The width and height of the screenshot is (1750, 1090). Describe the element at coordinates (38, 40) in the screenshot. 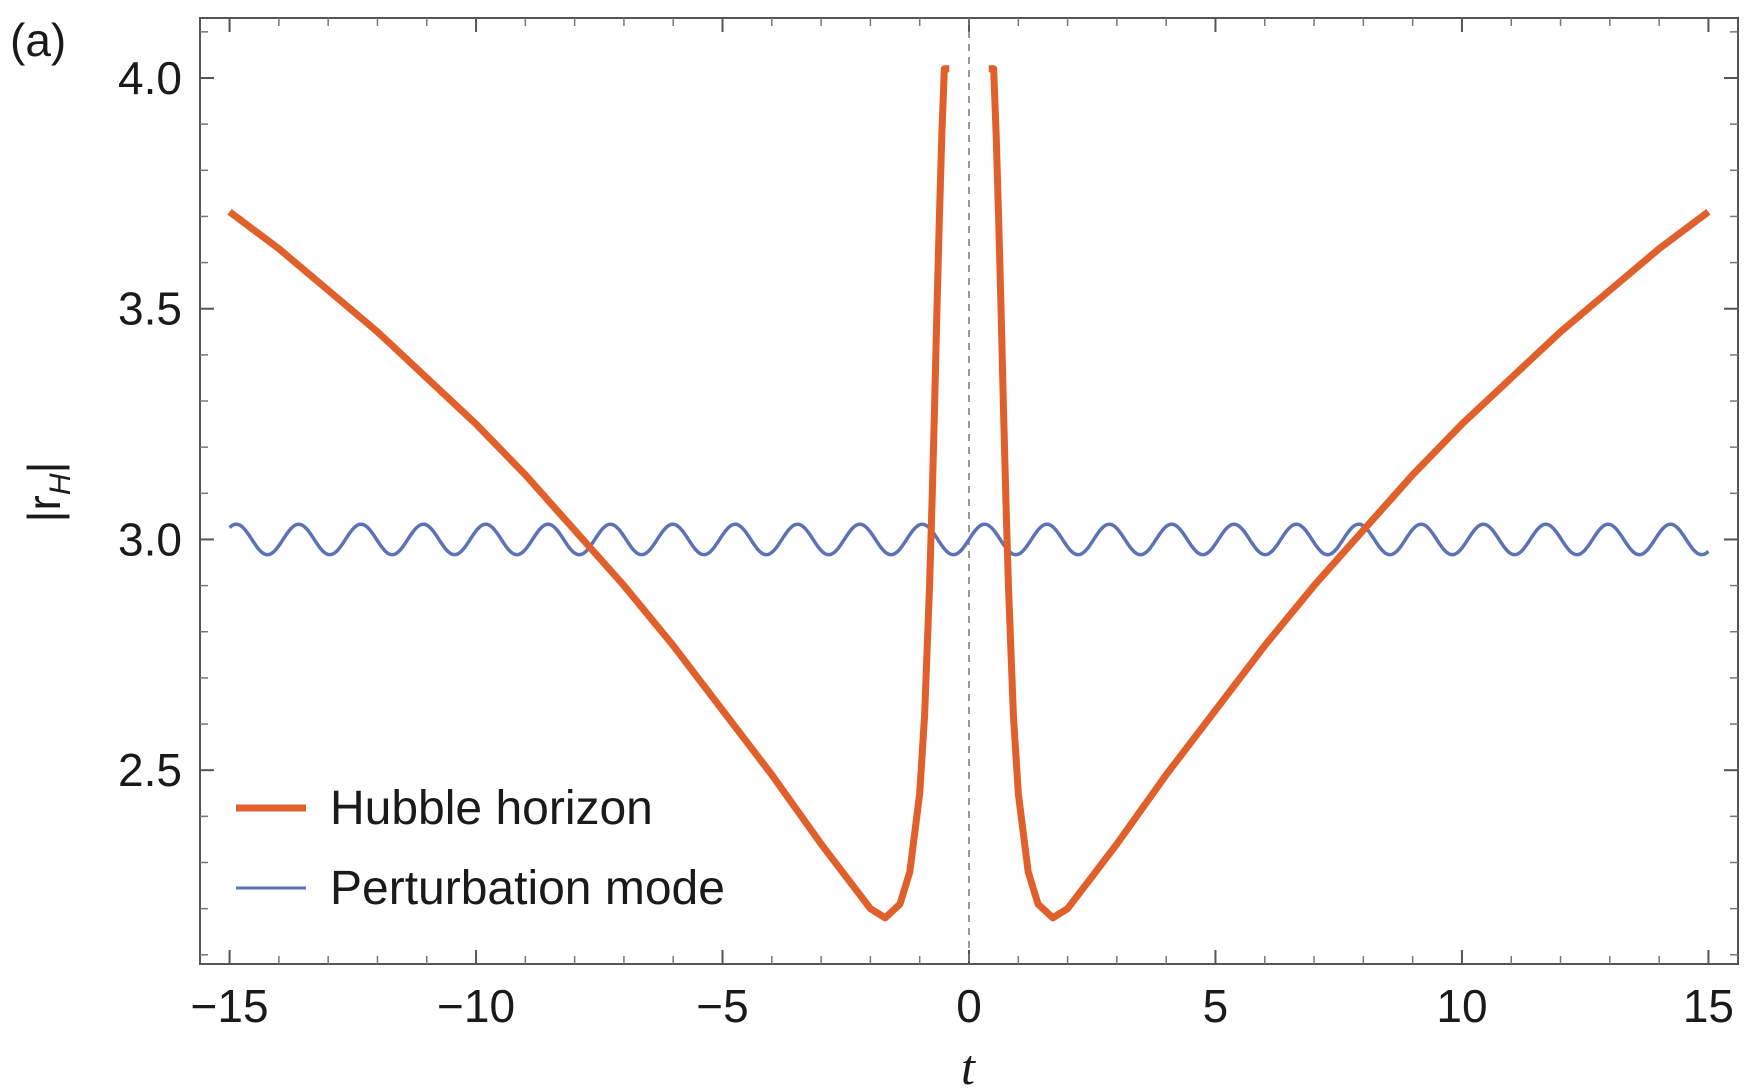

I see `panel-label: (a)` at that location.